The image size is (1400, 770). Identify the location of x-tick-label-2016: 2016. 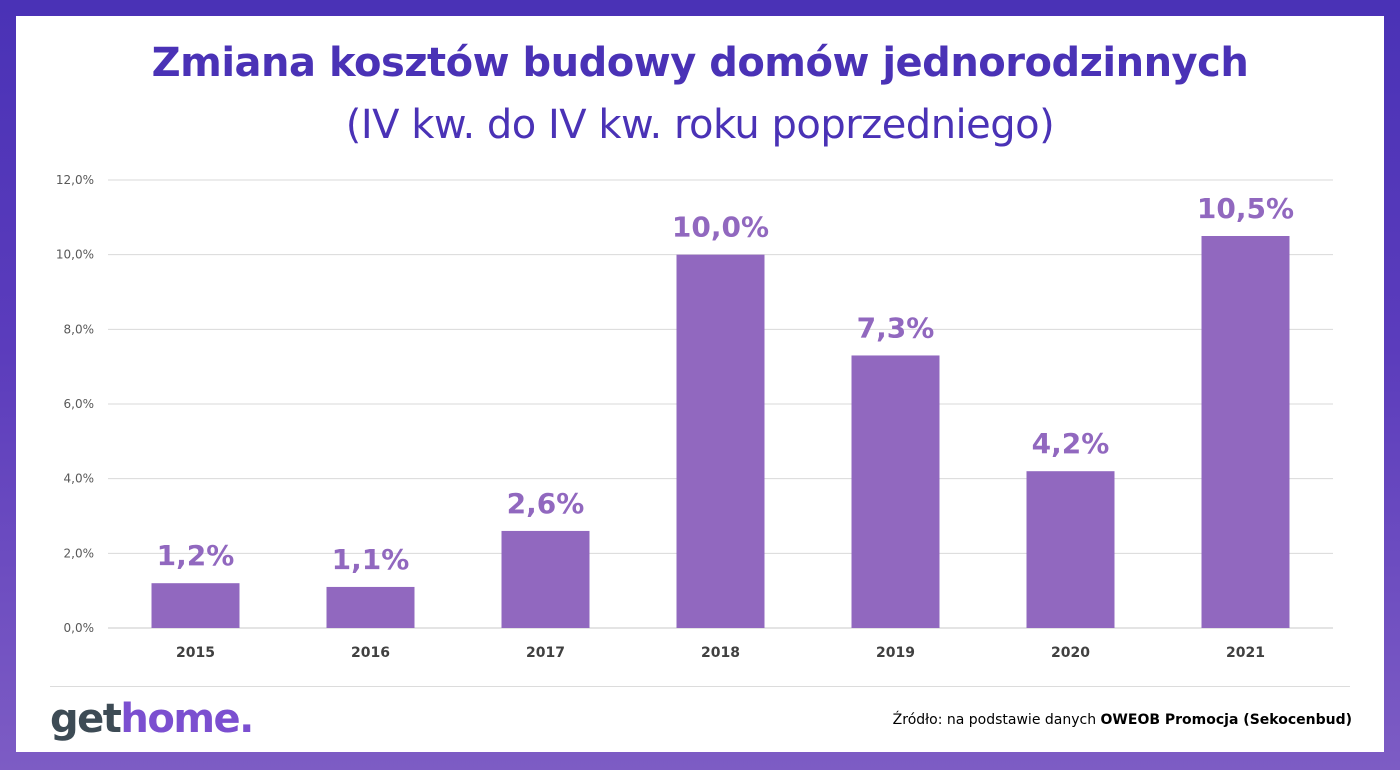
(370, 653).